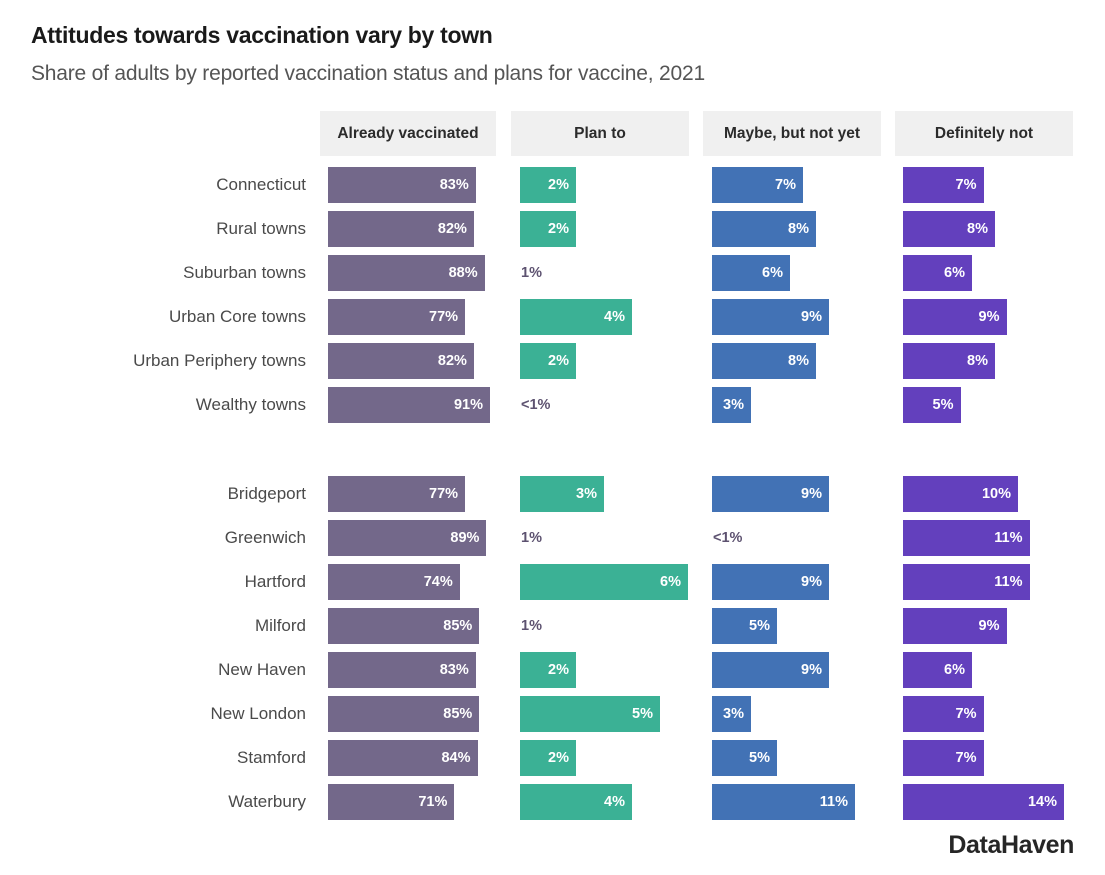 This screenshot has height=875, width=1105. What do you see at coordinates (562, 494) in the screenshot?
I see `bar-1: 3%` at bounding box center [562, 494].